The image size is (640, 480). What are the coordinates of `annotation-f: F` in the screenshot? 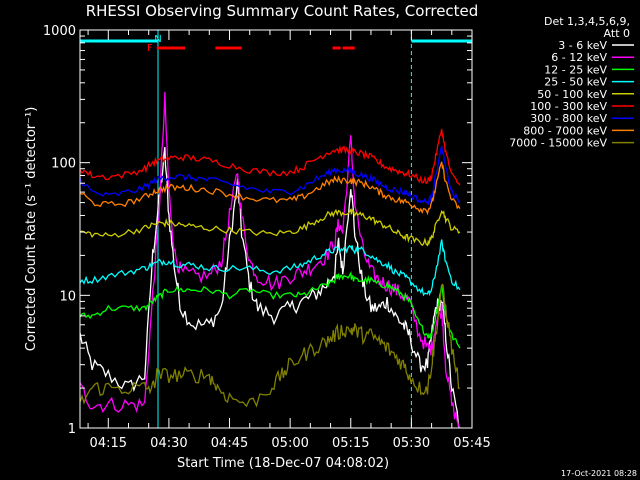 It's located at (150, 48).